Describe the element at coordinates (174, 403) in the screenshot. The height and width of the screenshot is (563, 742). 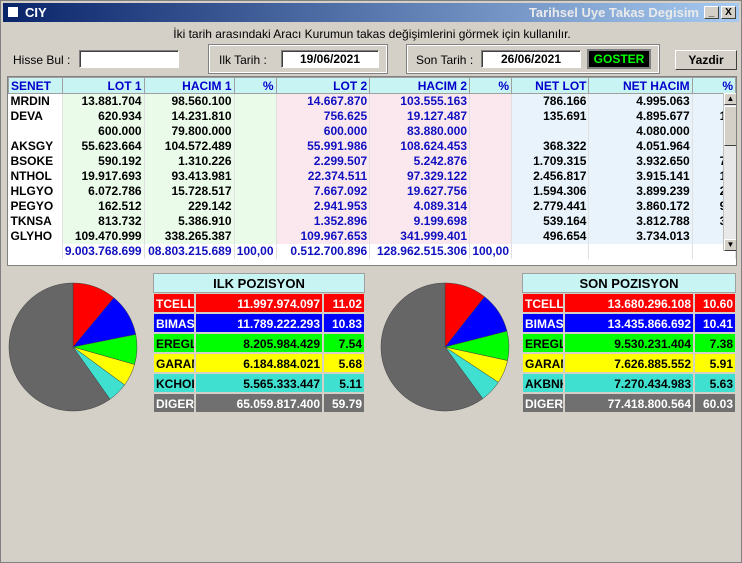
I see `stock-name: DIGER` at that location.